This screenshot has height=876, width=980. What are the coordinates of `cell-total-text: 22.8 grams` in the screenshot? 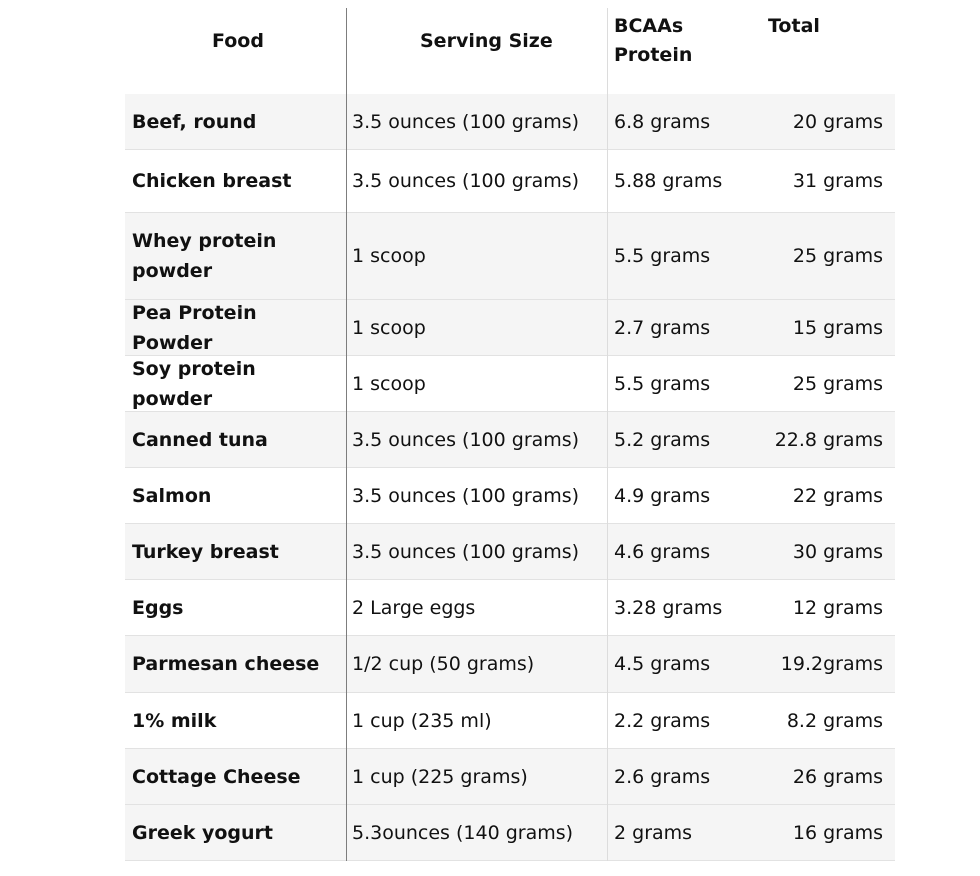 It's located at (828, 439).